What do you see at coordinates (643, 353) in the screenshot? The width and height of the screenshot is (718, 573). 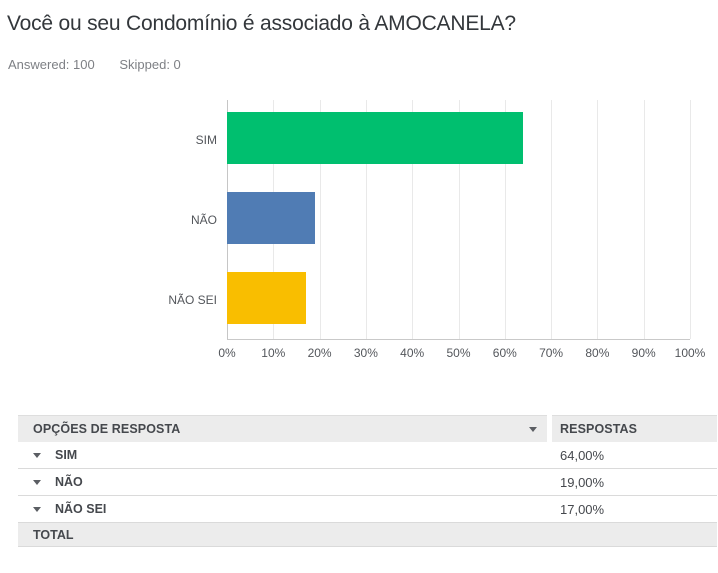 I see `x-tick-label: 90%` at bounding box center [643, 353].